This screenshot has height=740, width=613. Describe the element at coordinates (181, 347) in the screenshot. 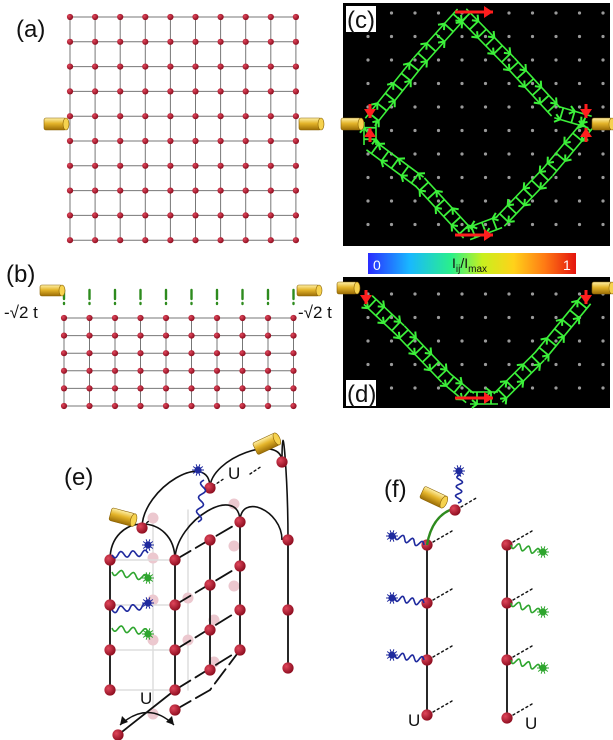

I see `lattice-b` at that location.